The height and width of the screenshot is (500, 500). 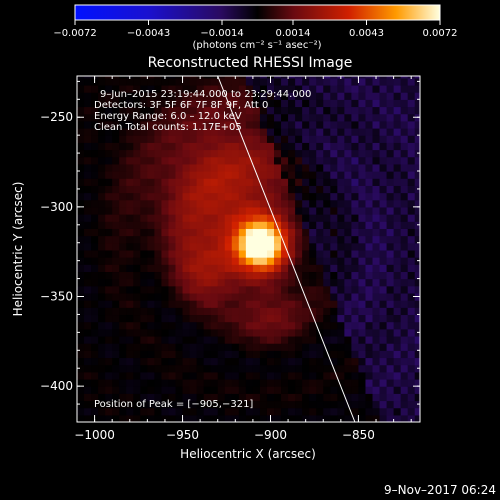 I want to click on chart-title: Reconstructed RHESSI Image, so click(x=250, y=63).